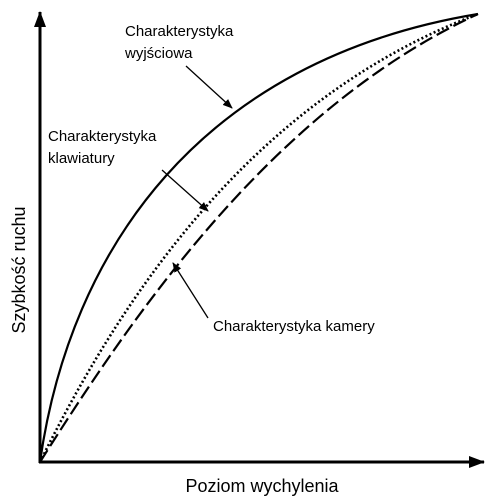 This screenshot has height=498, width=489. I want to click on y-axis-label: Szybkość ruchu, so click(19, 269).